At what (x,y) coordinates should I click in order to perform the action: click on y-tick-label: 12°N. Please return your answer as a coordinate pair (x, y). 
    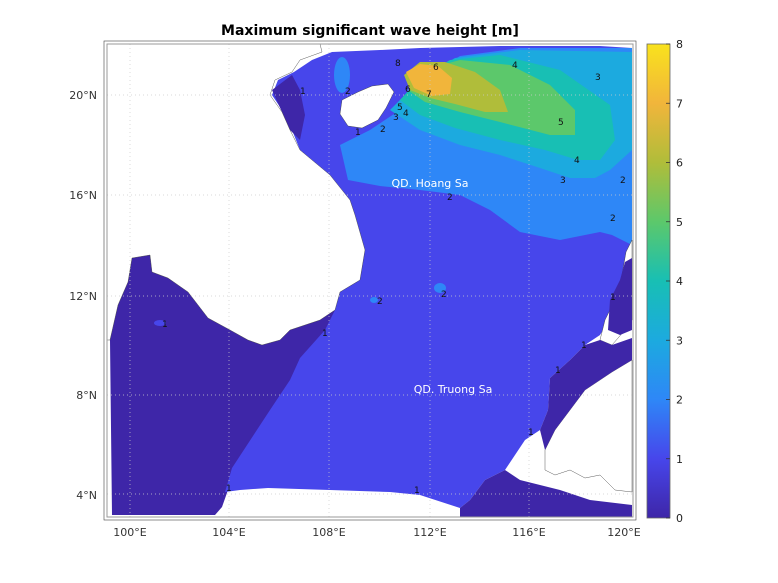
    Looking at the image, I should click on (83, 296).